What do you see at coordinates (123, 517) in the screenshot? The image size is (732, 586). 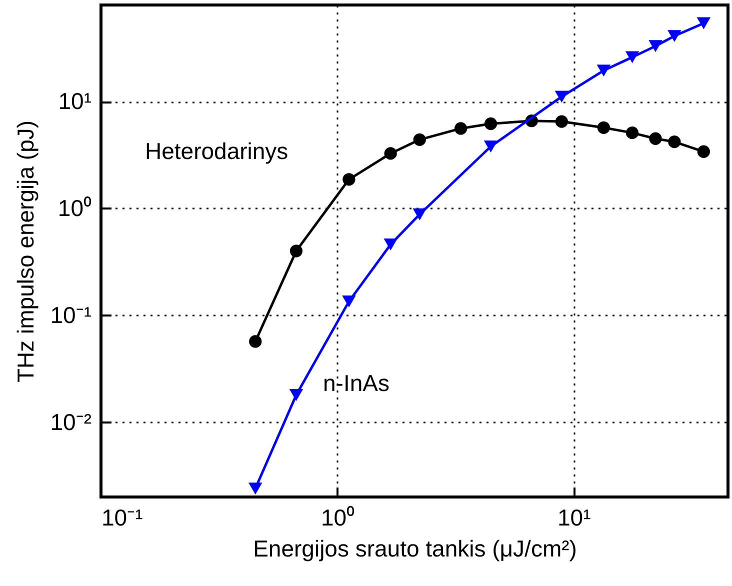 I see `x-tick-label: 10⁻¹` at bounding box center [123, 517].